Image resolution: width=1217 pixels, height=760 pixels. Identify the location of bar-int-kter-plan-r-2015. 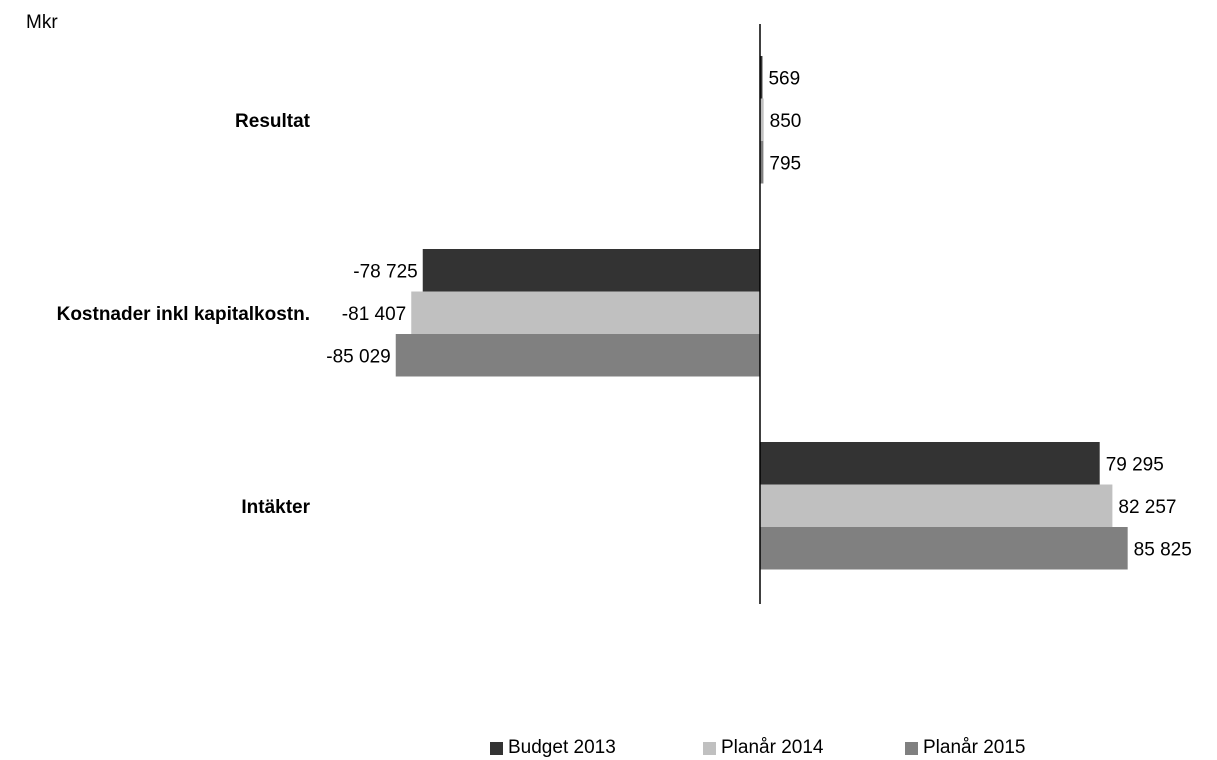
(944, 548).